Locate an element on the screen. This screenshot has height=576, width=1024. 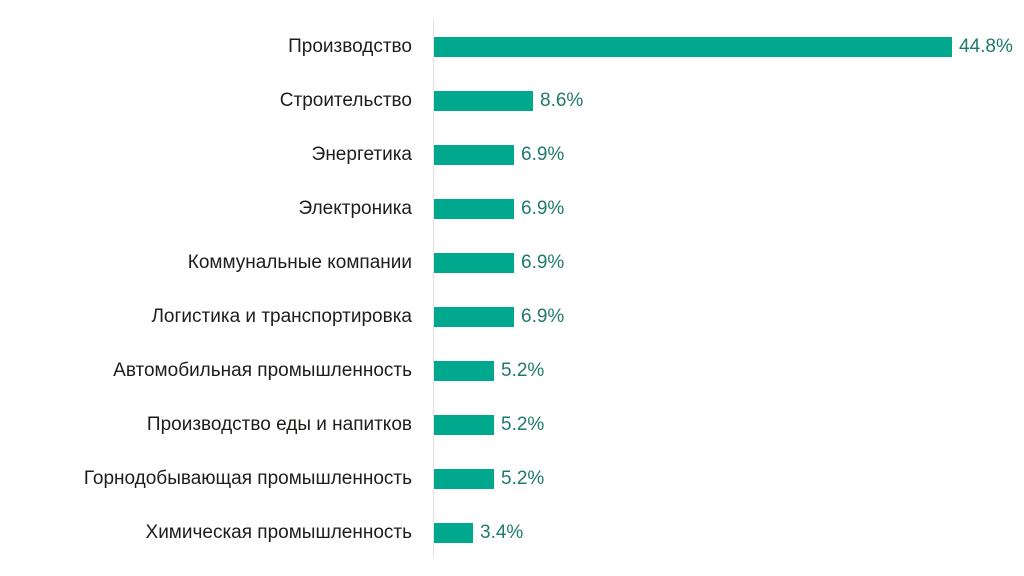
bar-row: Горнодобывающая промышленность 5.2% is located at coordinates (512, 478).